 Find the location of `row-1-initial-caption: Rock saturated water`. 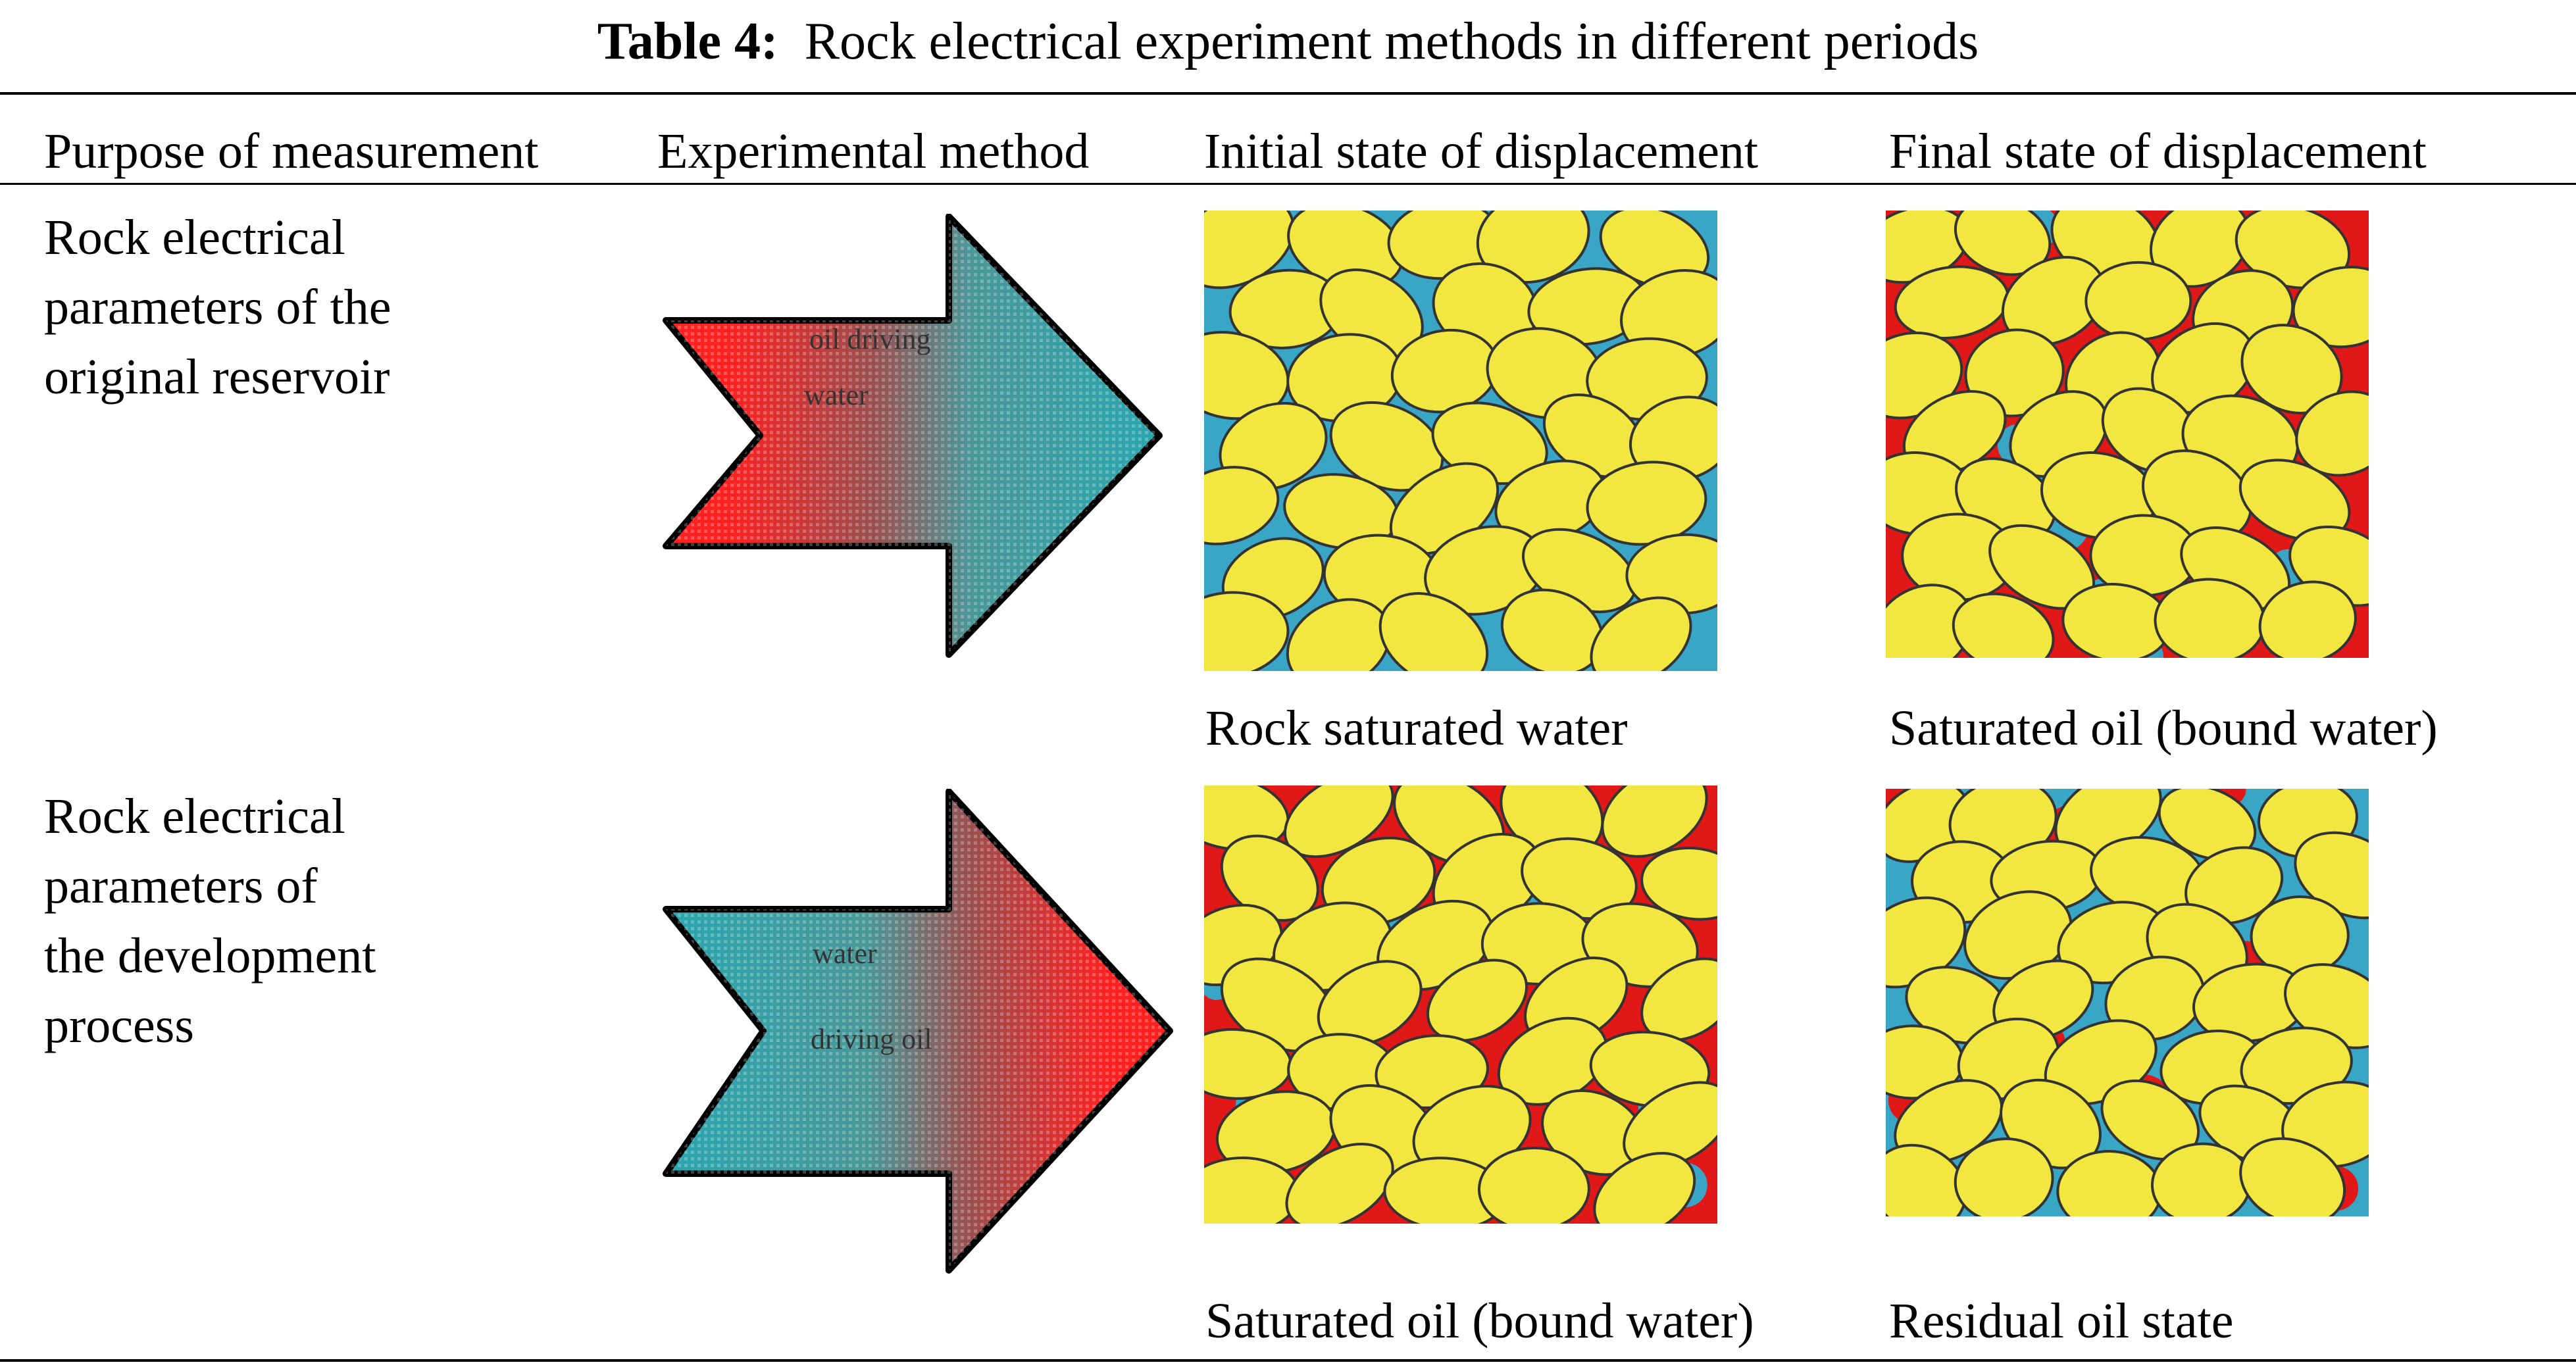

row-1-initial-caption: Rock saturated water is located at coordinates (1416, 729).